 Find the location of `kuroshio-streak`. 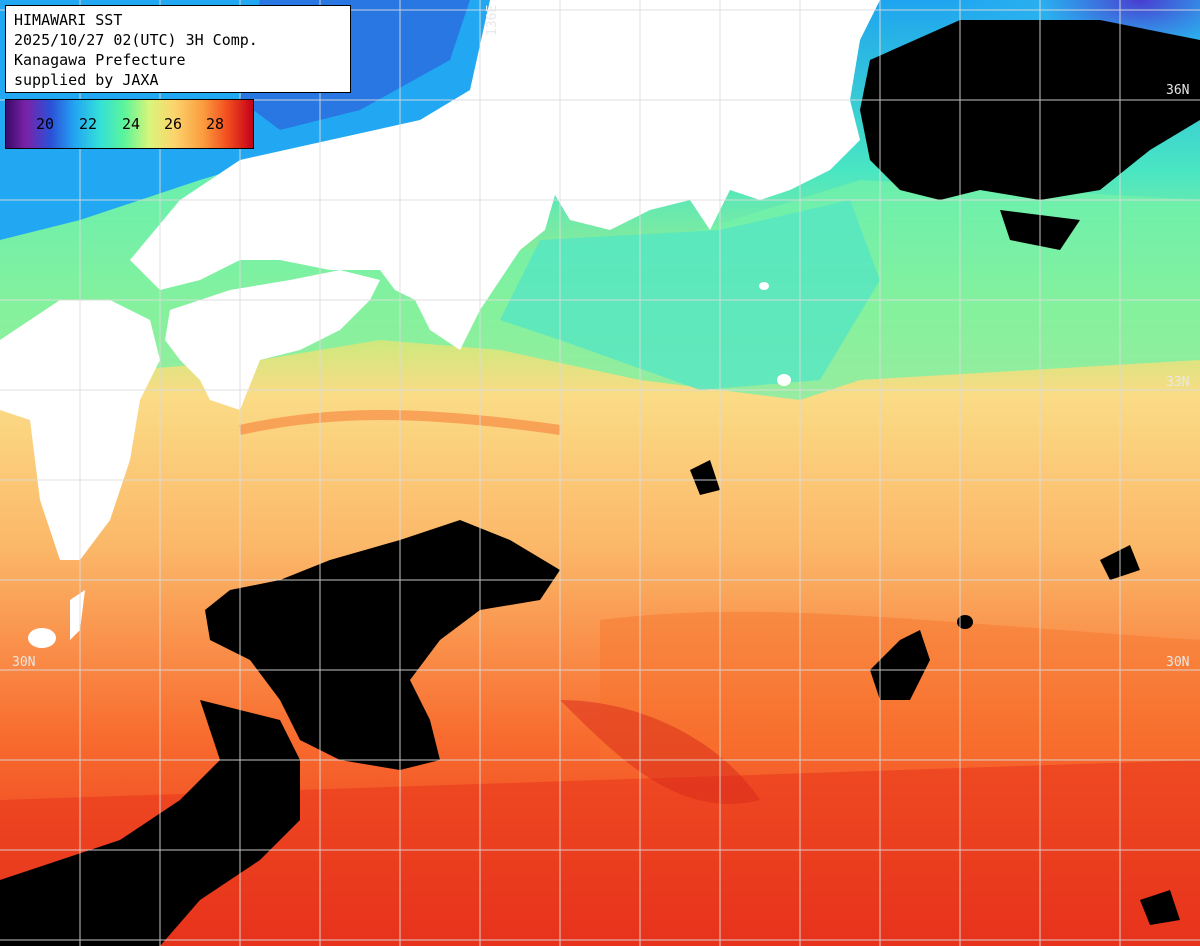

kuroshio-streak is located at coordinates (399, 422).